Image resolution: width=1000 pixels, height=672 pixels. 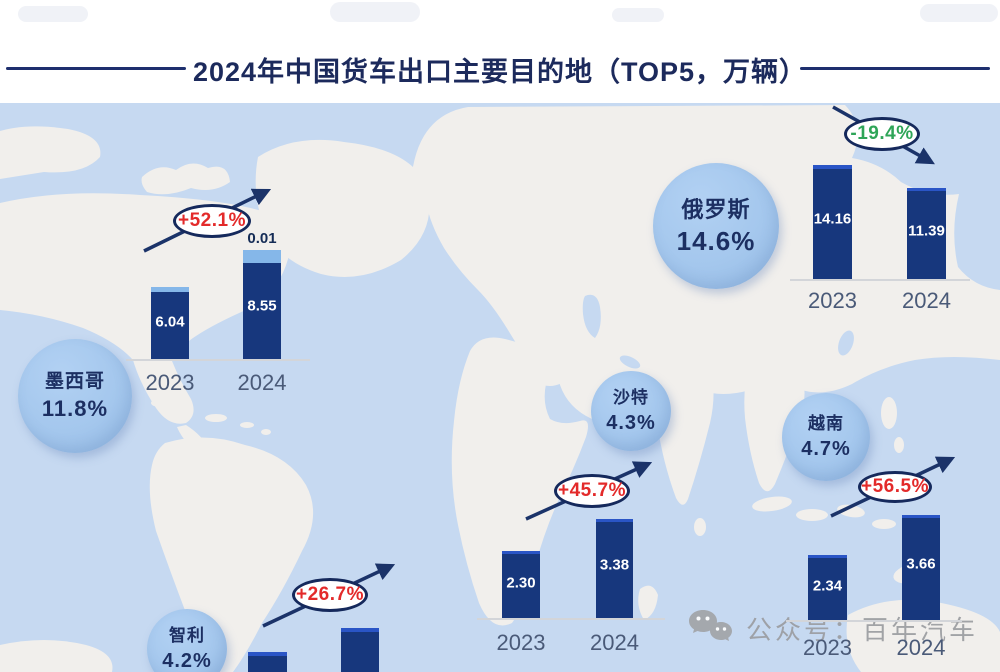 I want to click on bar-value: 6.04, so click(x=170, y=322).